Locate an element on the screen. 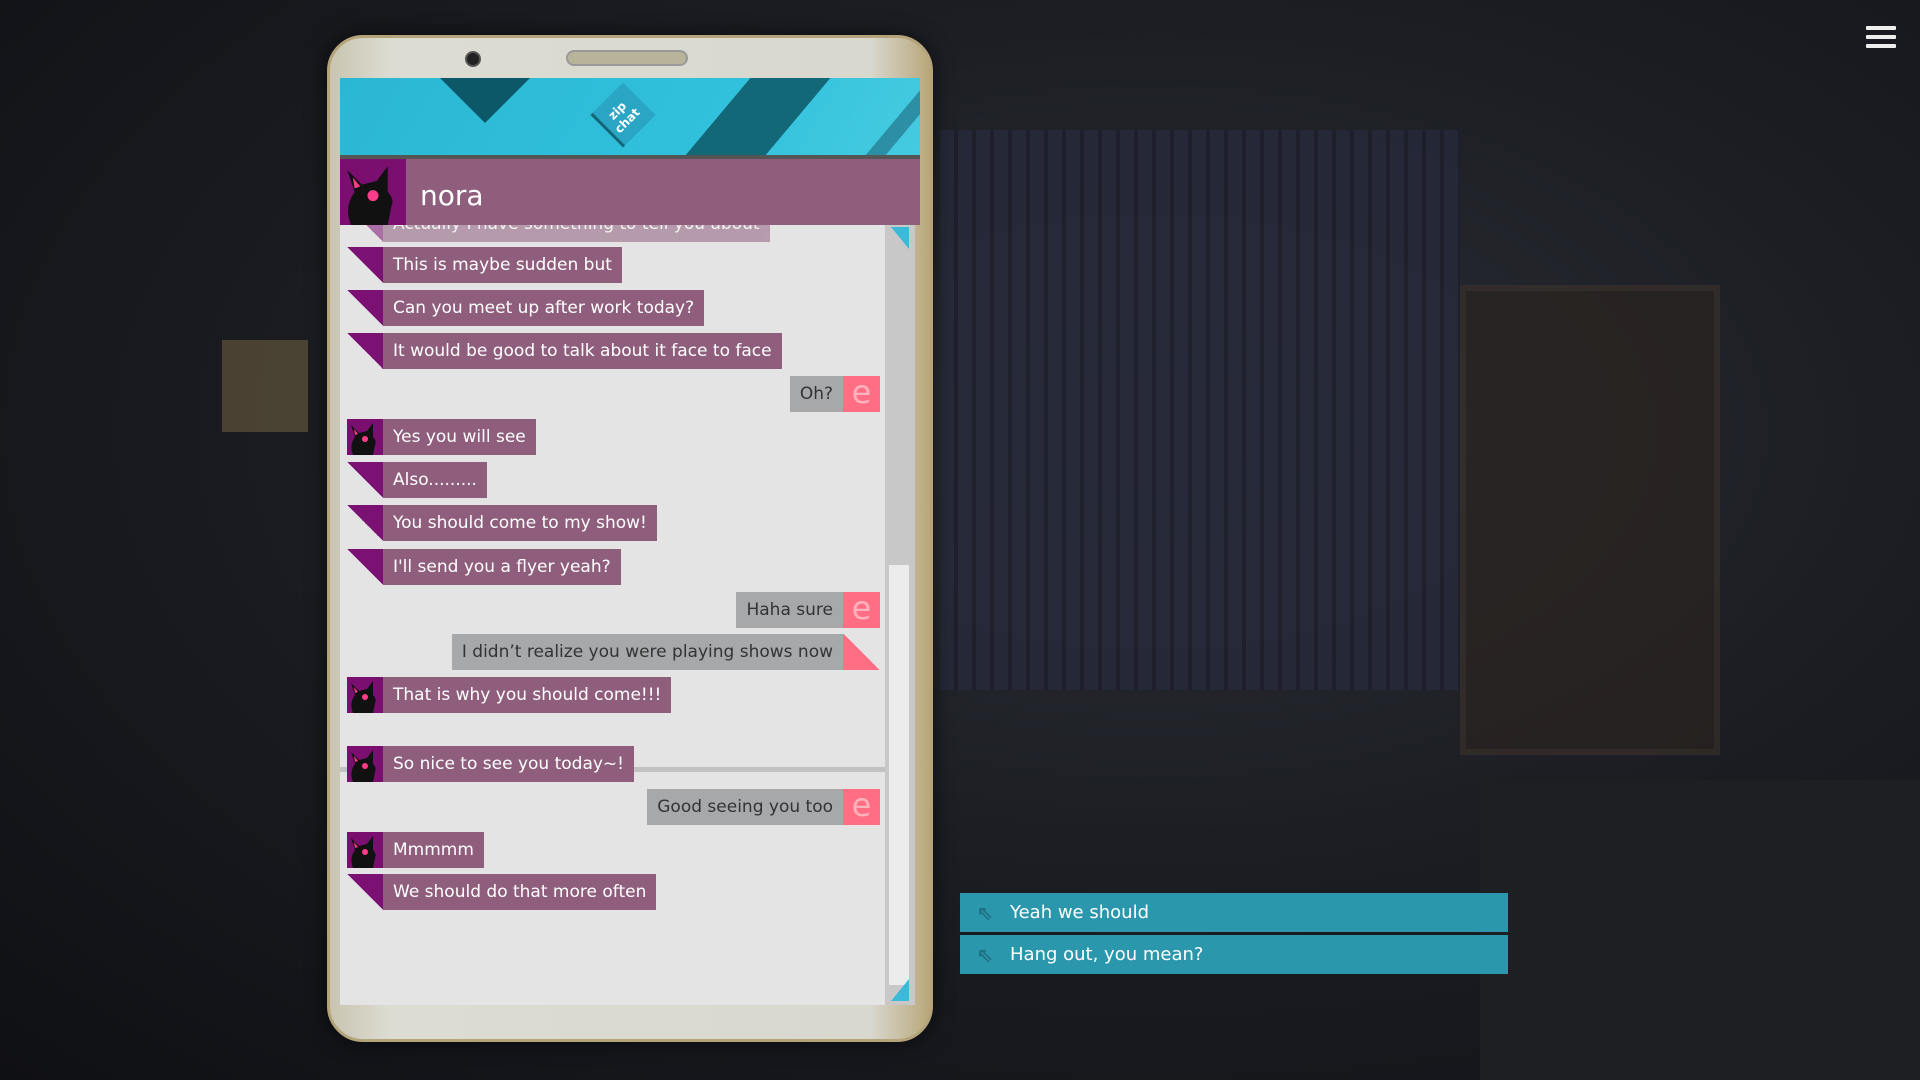 This screenshot has width=1920, height=1080. message-nora: Mmmmm is located at coordinates (415, 850).